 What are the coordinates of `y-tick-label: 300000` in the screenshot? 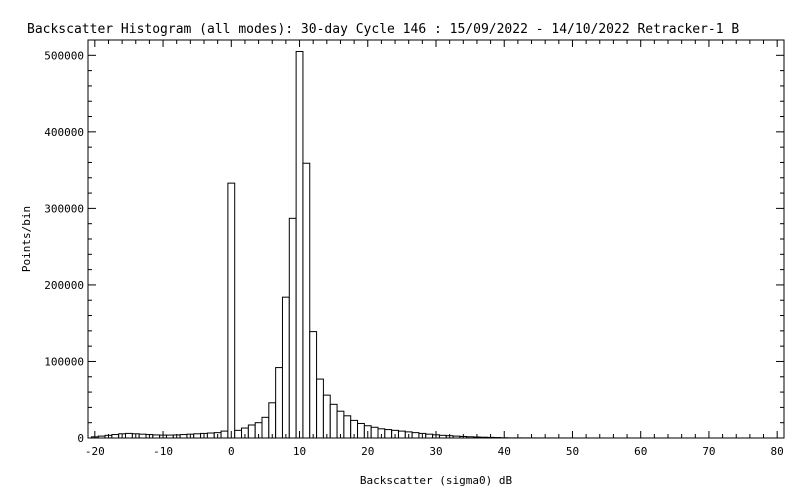 It's located at (64, 208).